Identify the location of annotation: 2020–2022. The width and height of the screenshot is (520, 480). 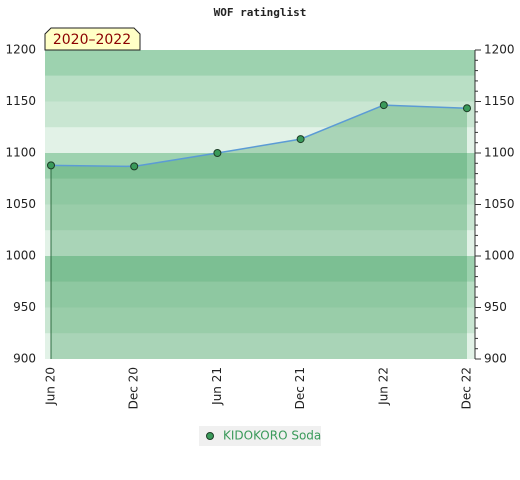
(92, 40).